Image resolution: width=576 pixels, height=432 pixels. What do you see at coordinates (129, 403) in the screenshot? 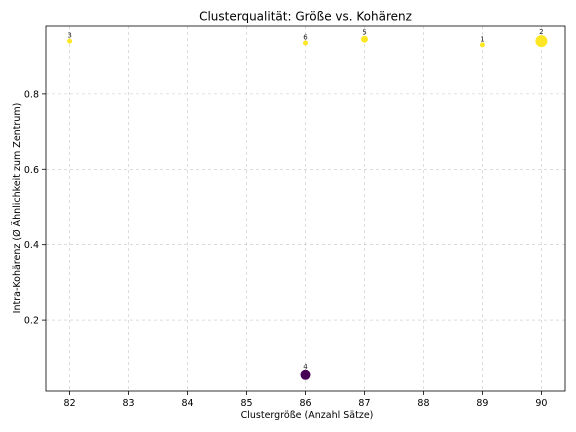
I see `x-tick-label: 83` at bounding box center [129, 403].